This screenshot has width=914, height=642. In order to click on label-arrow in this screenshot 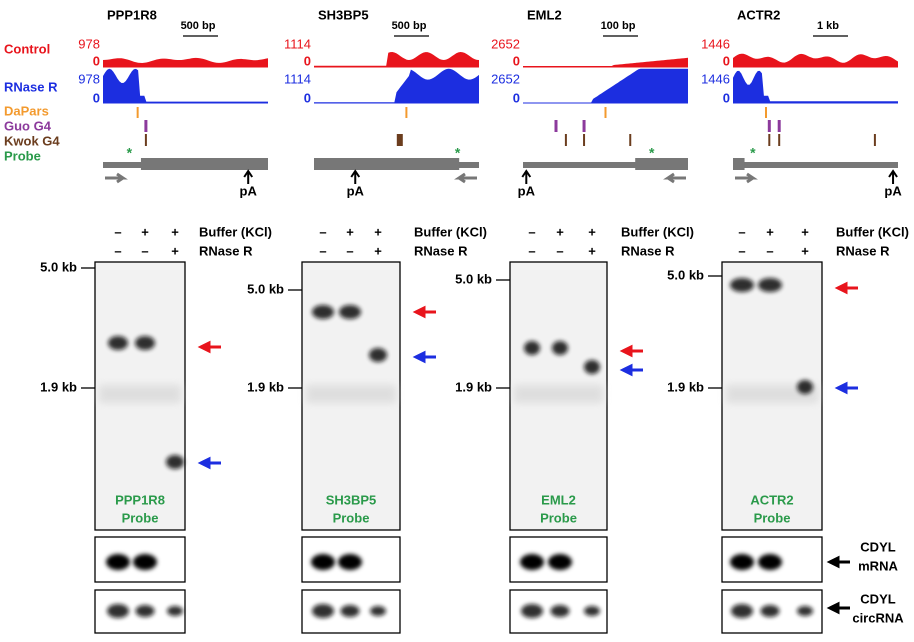, I will do `click(838, 562)`.